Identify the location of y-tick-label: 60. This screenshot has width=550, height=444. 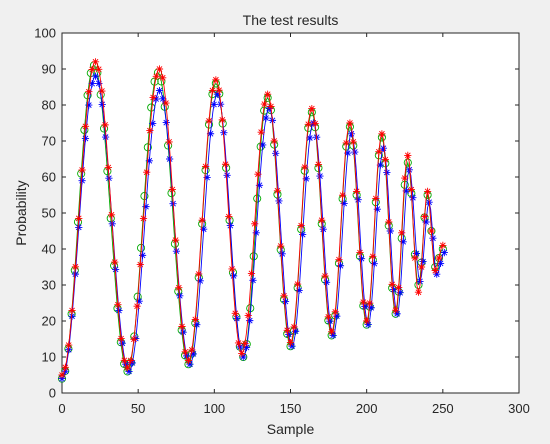
(49, 177).